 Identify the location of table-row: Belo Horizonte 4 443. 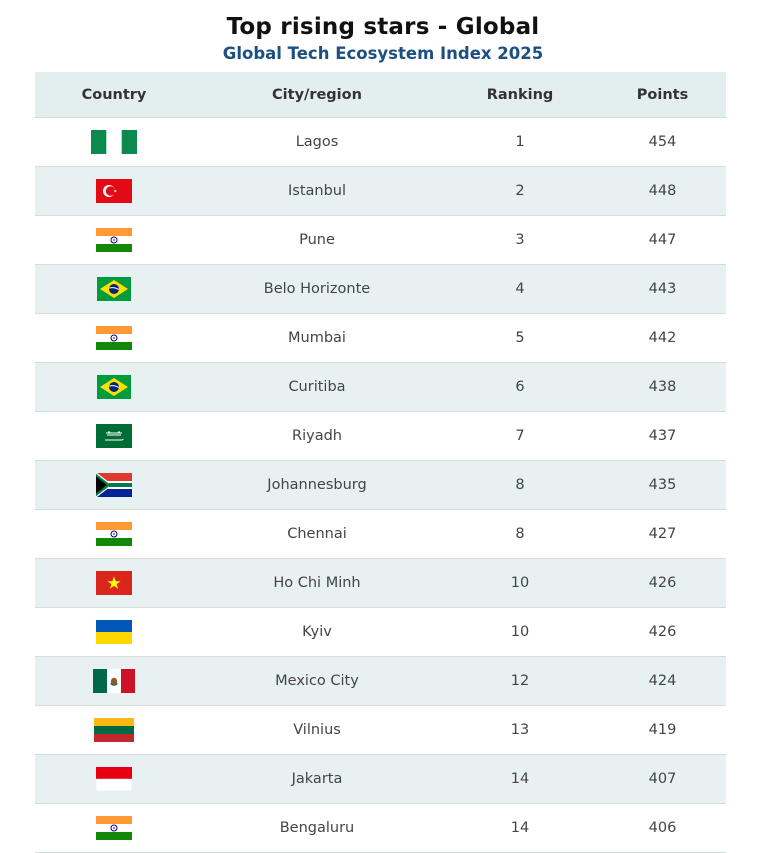
(380, 289).